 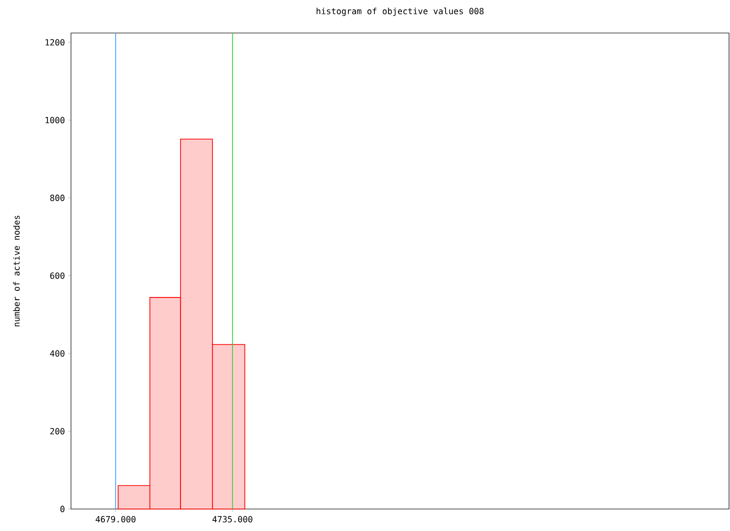 I want to click on x-tick-label: 4679.000, so click(x=116, y=519).